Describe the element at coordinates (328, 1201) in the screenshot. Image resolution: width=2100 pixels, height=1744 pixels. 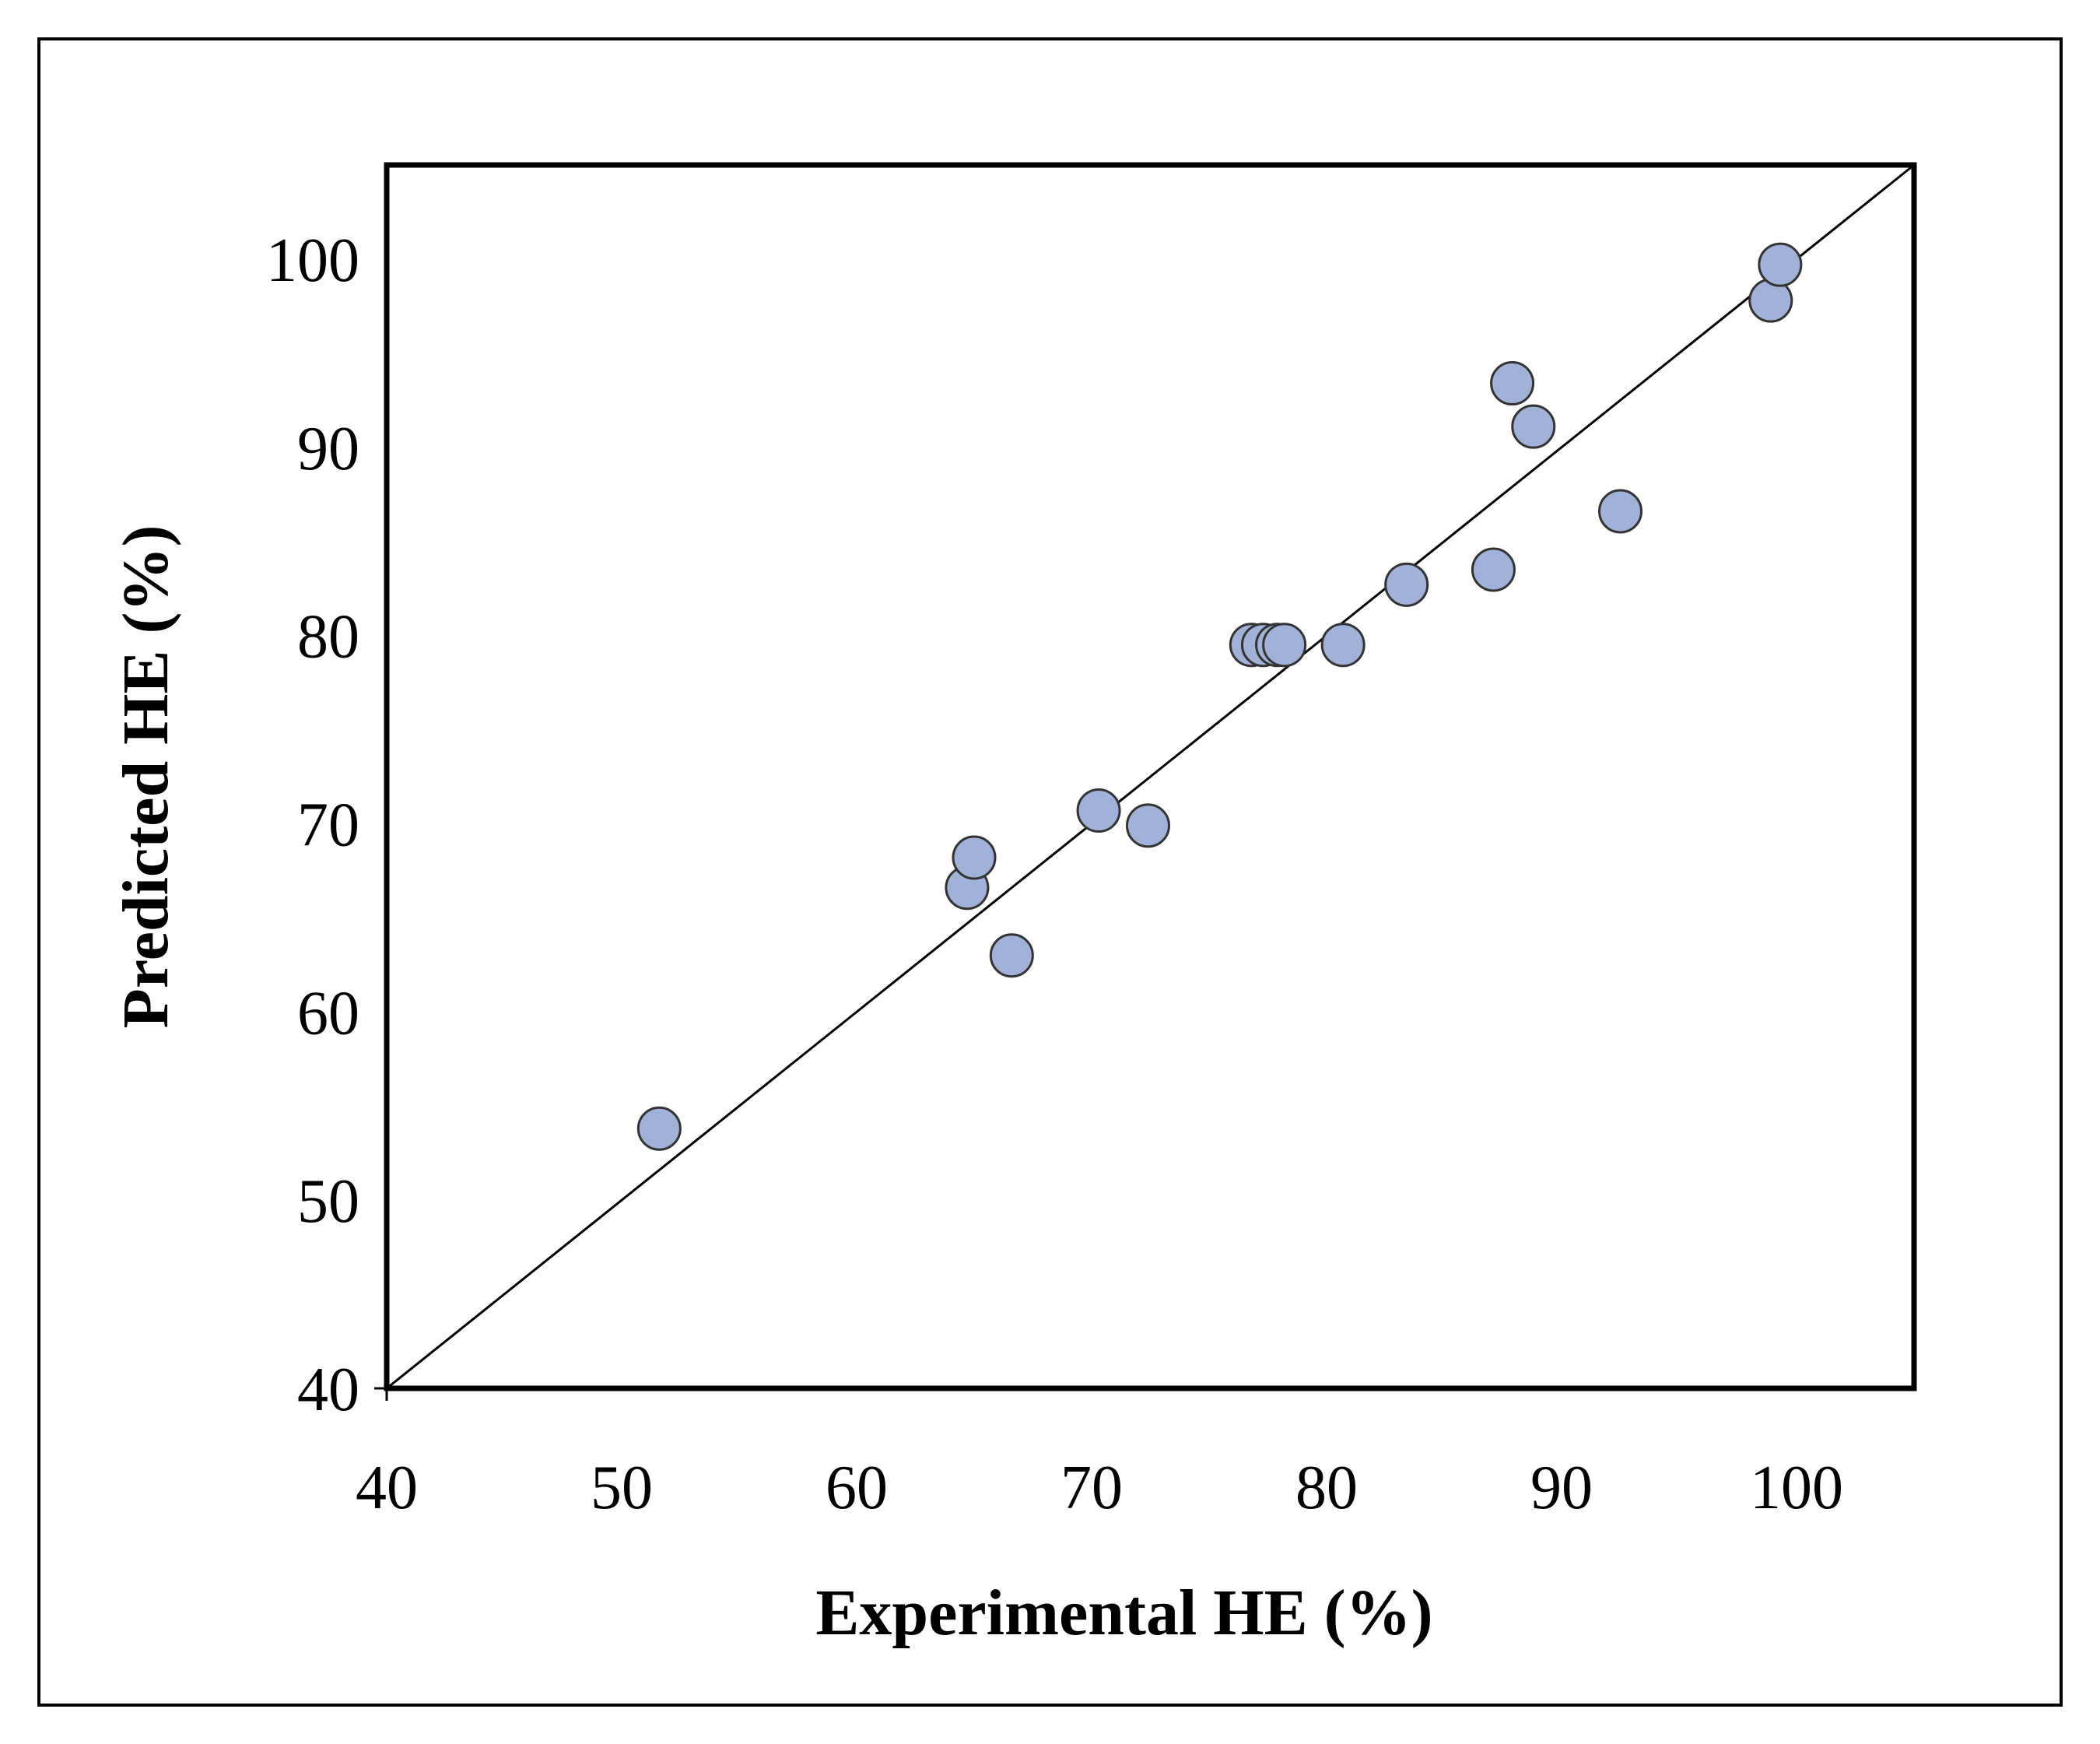
I see `y-tick-label: 50` at that location.